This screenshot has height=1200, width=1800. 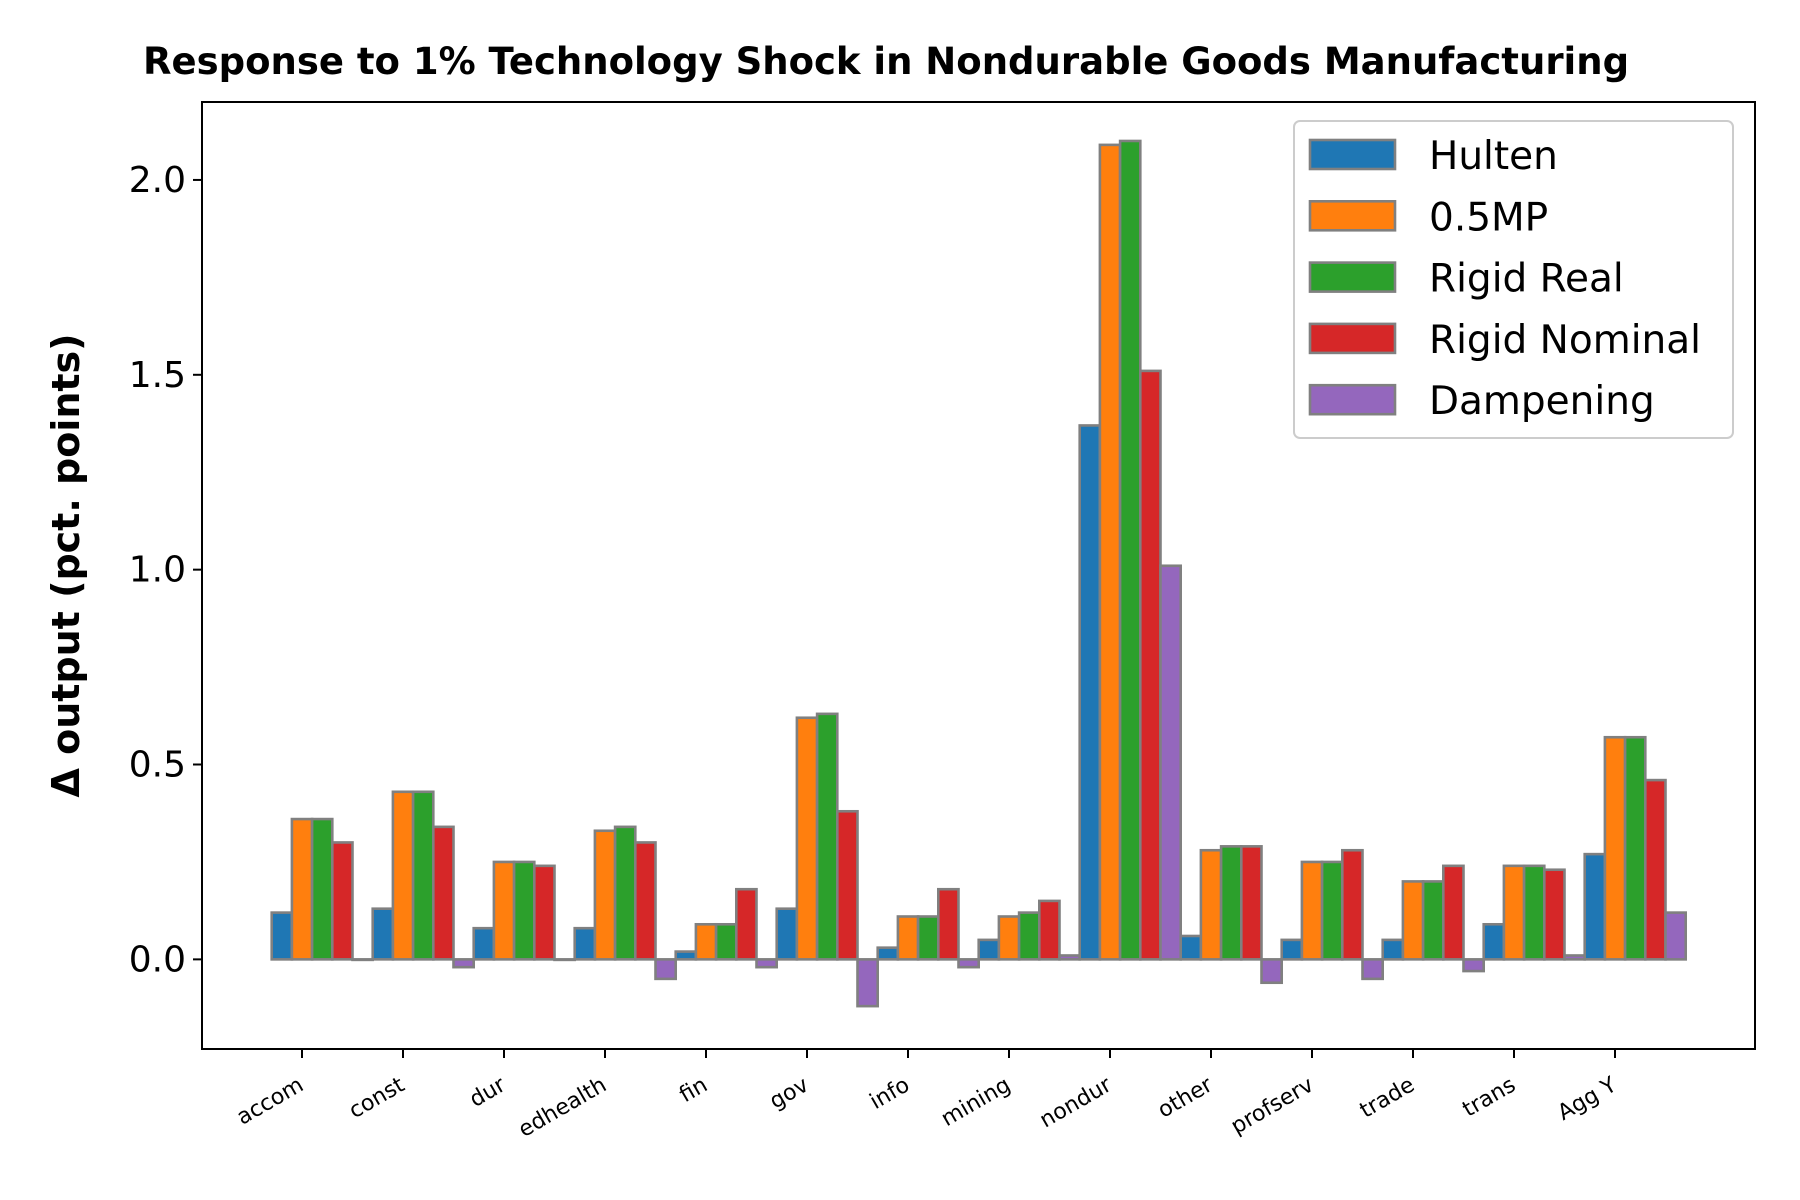 What do you see at coordinates (443, 893) in the screenshot?
I see `bar-rigid-nominal-const` at bounding box center [443, 893].